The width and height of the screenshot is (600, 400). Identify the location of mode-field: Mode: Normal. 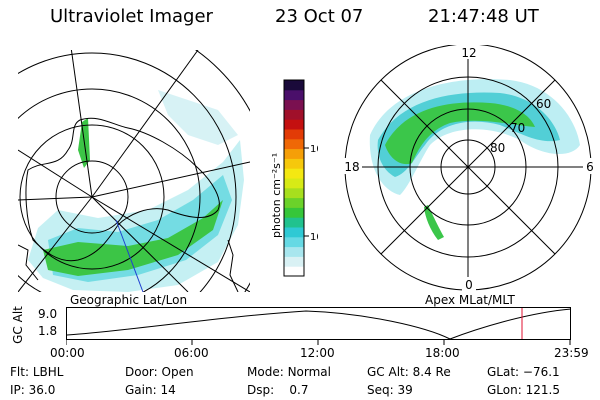
(289, 372).